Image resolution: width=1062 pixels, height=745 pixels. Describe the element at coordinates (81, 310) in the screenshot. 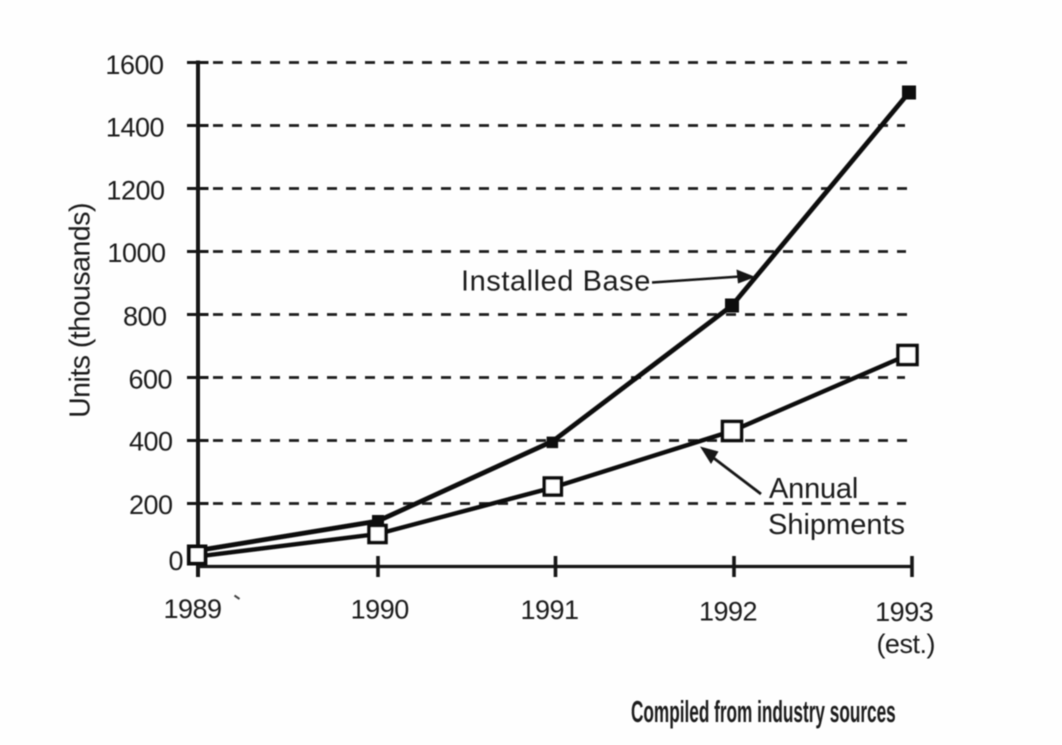

I see `svg-text: Units (thousands)` at that location.